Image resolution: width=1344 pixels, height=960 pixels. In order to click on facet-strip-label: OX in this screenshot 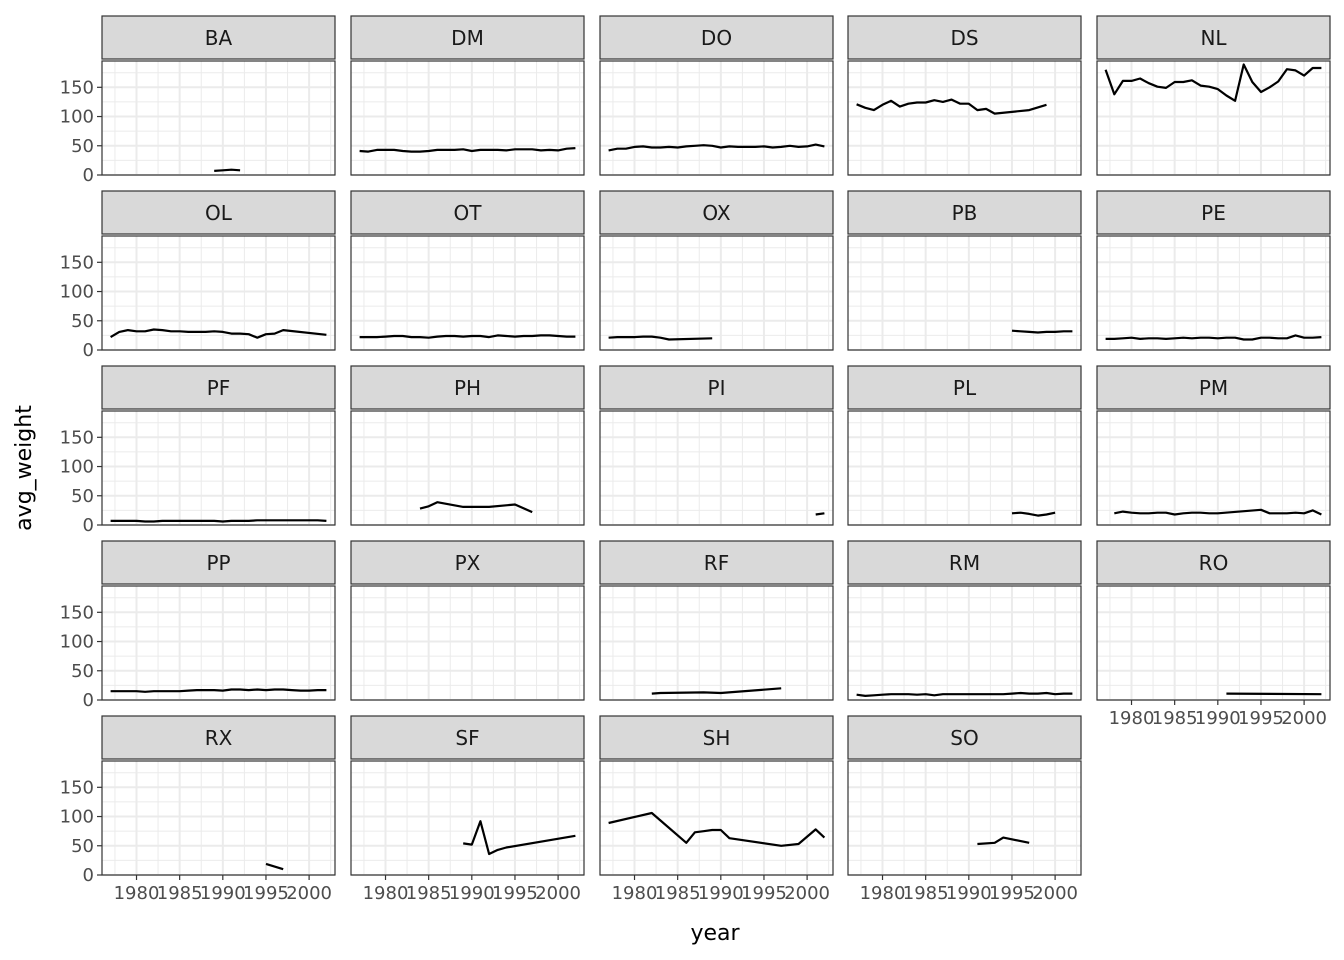, I will do `click(716, 213)`.